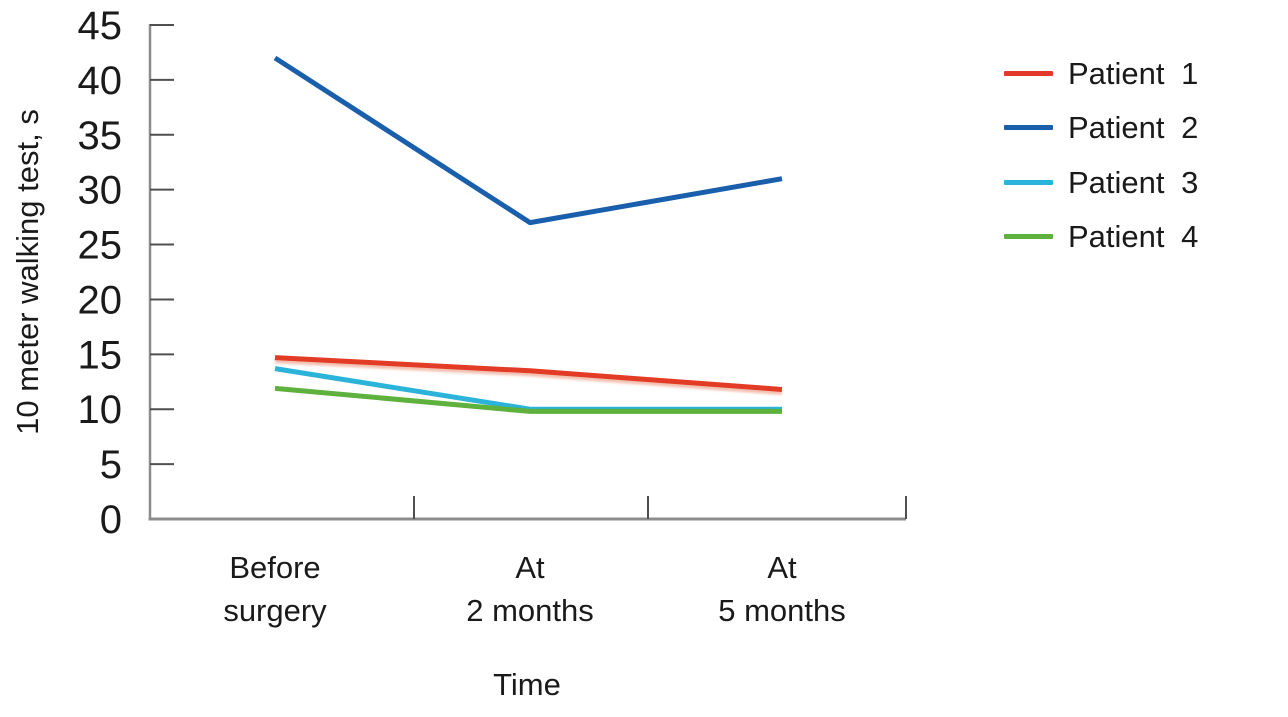  Describe the element at coordinates (100, 81) in the screenshot. I see `y-tick-label: 40` at that location.